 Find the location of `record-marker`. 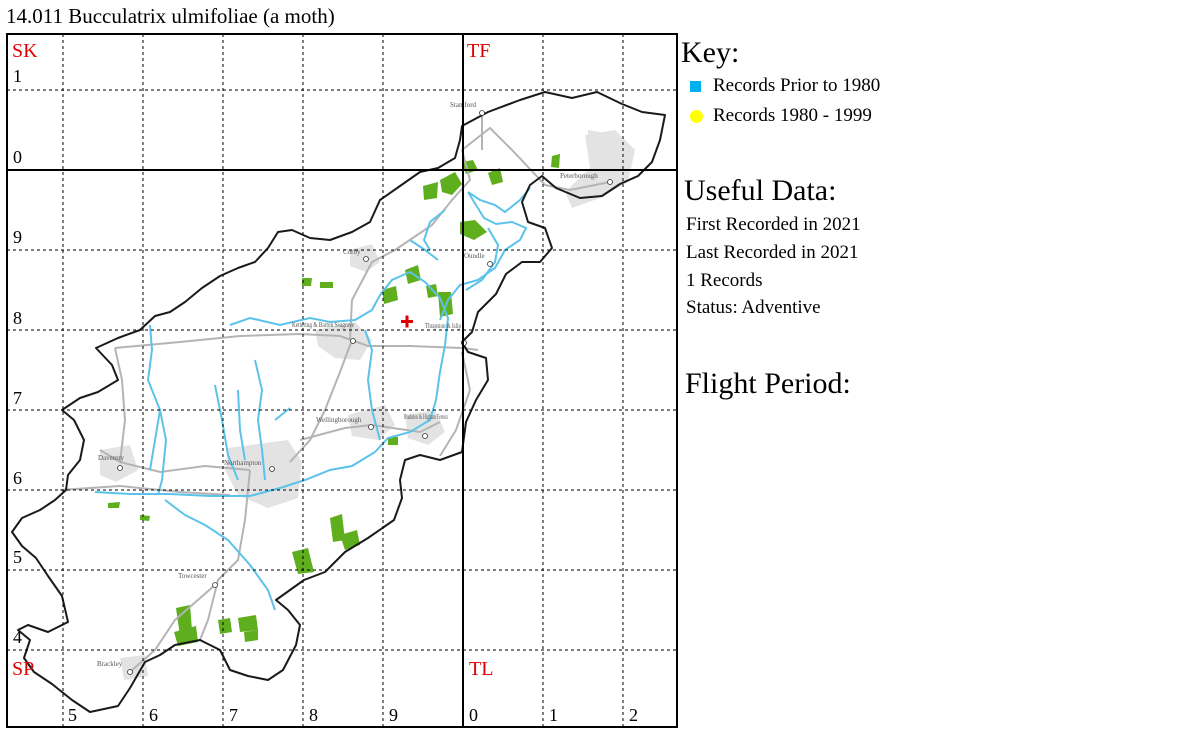

record-marker is located at coordinates (407, 321).